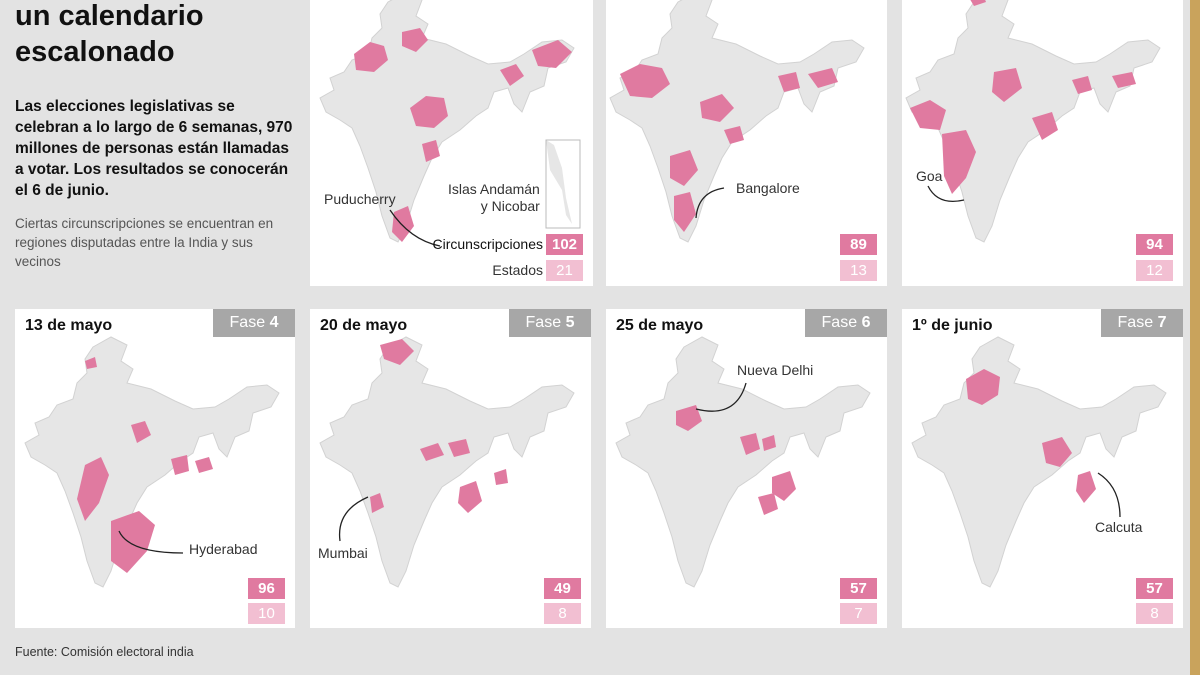  Describe the element at coordinates (109, 34) in the screenshot. I see `page-title: un calendario escalonado` at that location.